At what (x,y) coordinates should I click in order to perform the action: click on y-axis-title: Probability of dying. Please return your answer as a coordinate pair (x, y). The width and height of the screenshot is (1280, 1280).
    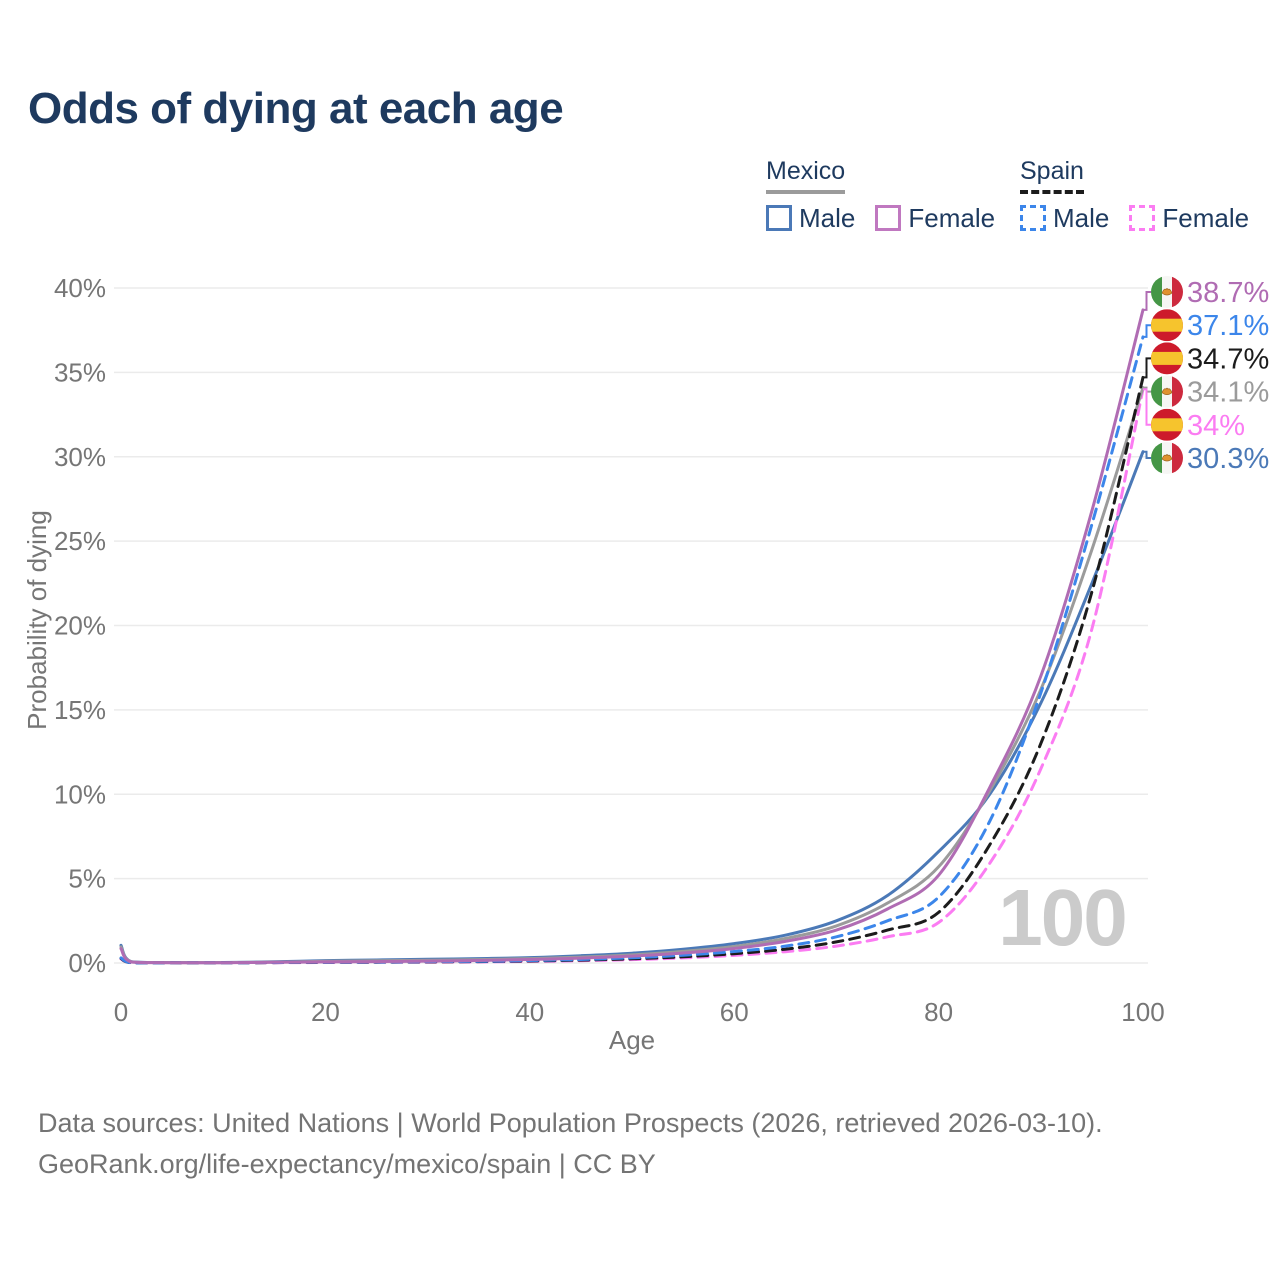
    Looking at the image, I should click on (37, 620).